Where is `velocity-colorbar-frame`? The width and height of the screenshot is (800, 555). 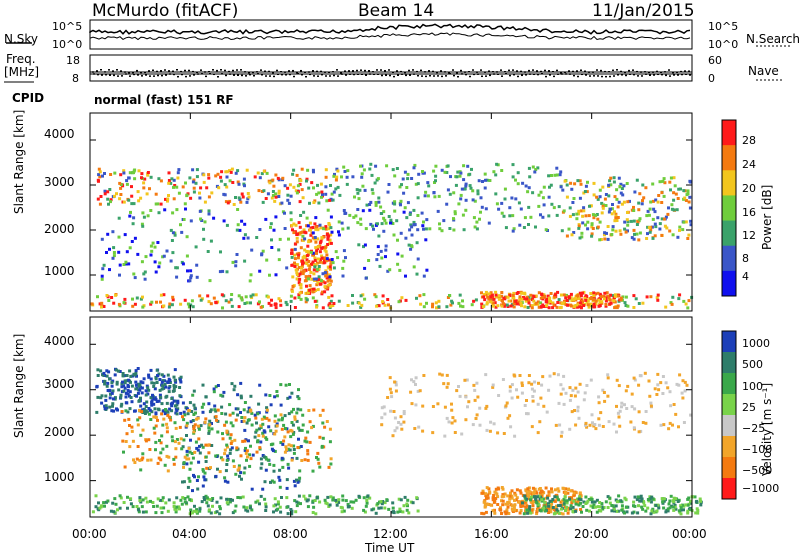 velocity-colorbar-frame is located at coordinates (729, 415).